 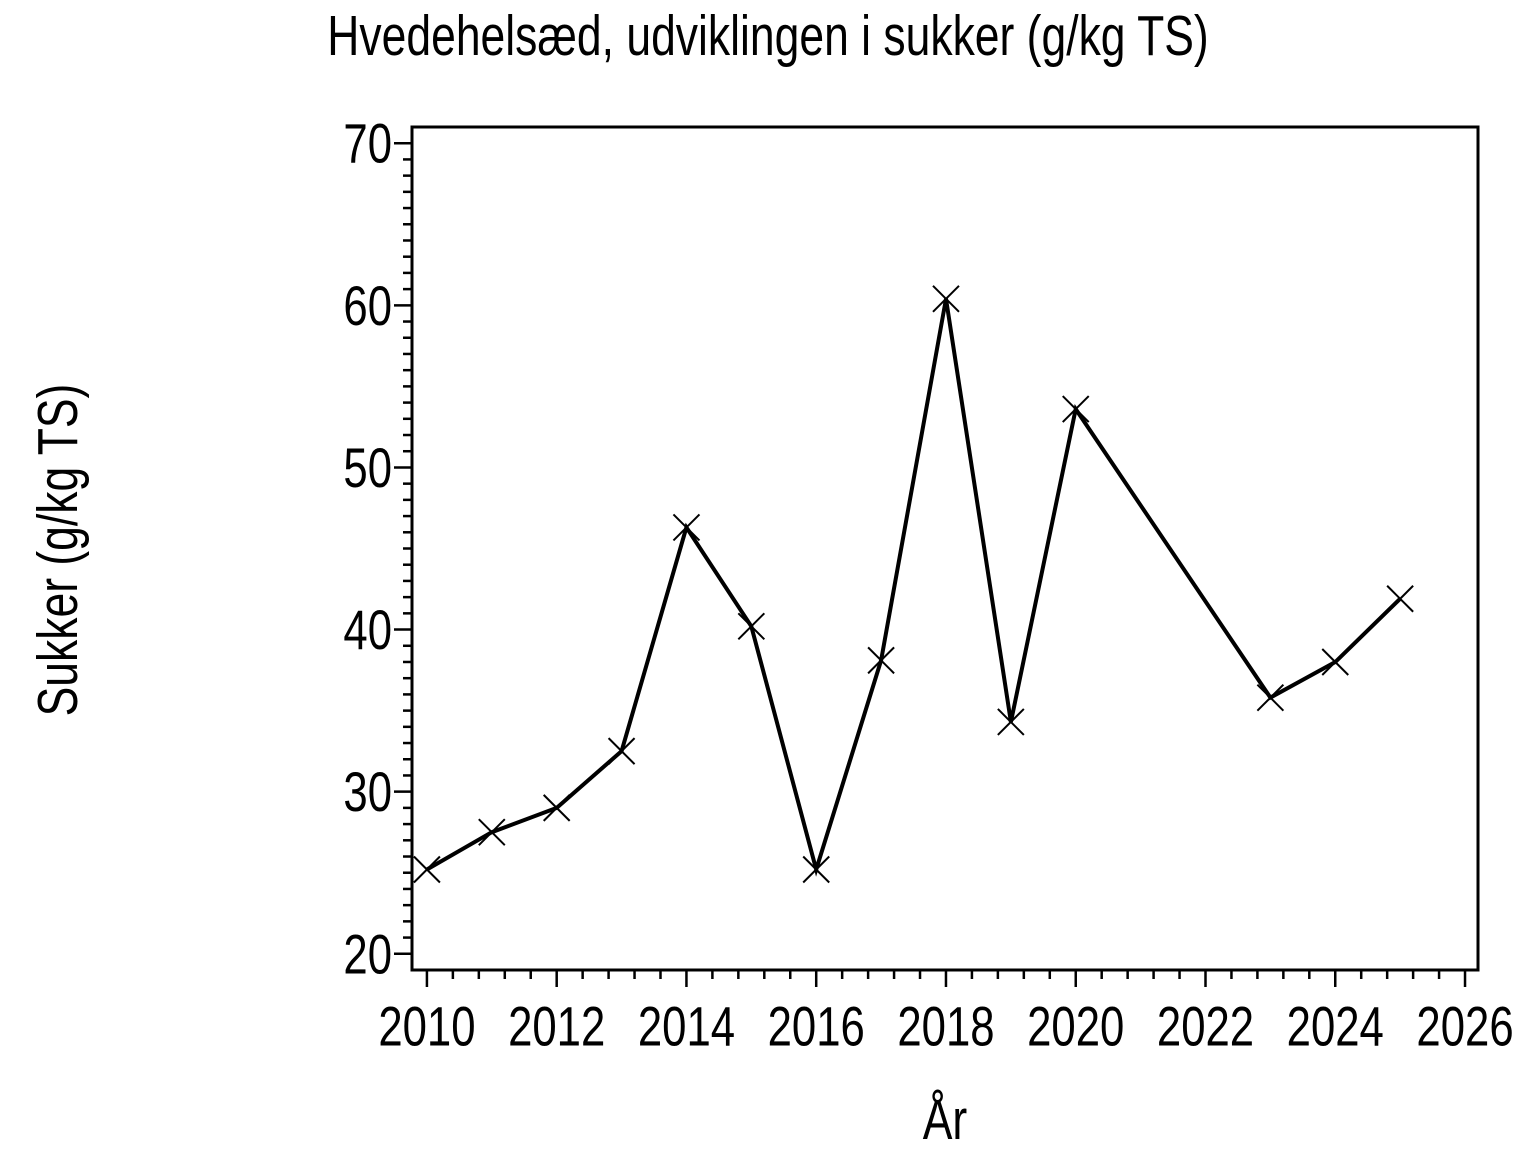 I want to click on y-tick-label: 30, so click(x=367, y=791).